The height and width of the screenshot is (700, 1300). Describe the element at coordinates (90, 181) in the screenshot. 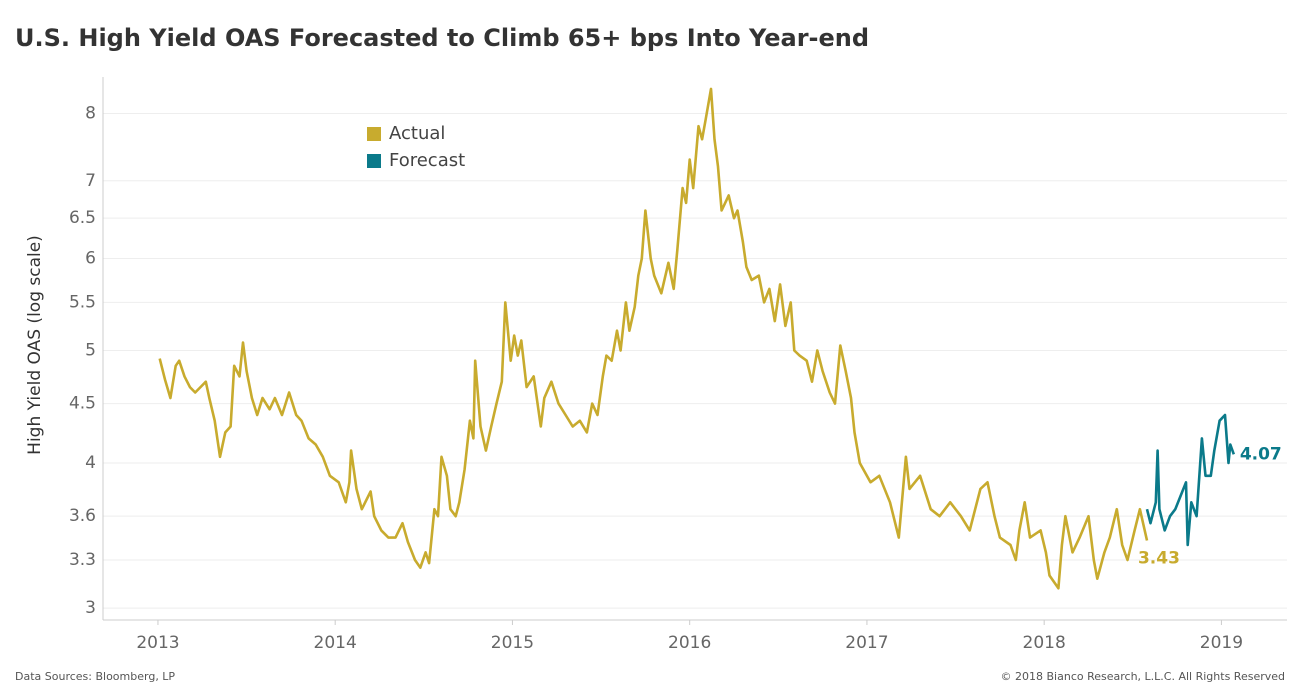

I see `y-tick-label: 7` at that location.